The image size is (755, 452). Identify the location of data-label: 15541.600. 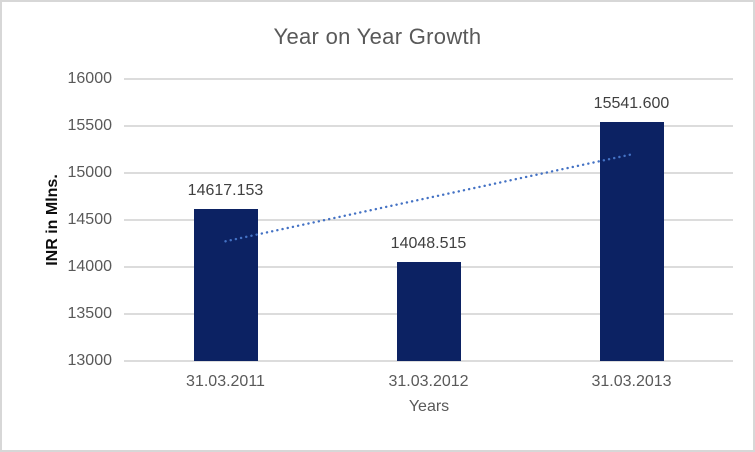
(631, 104).